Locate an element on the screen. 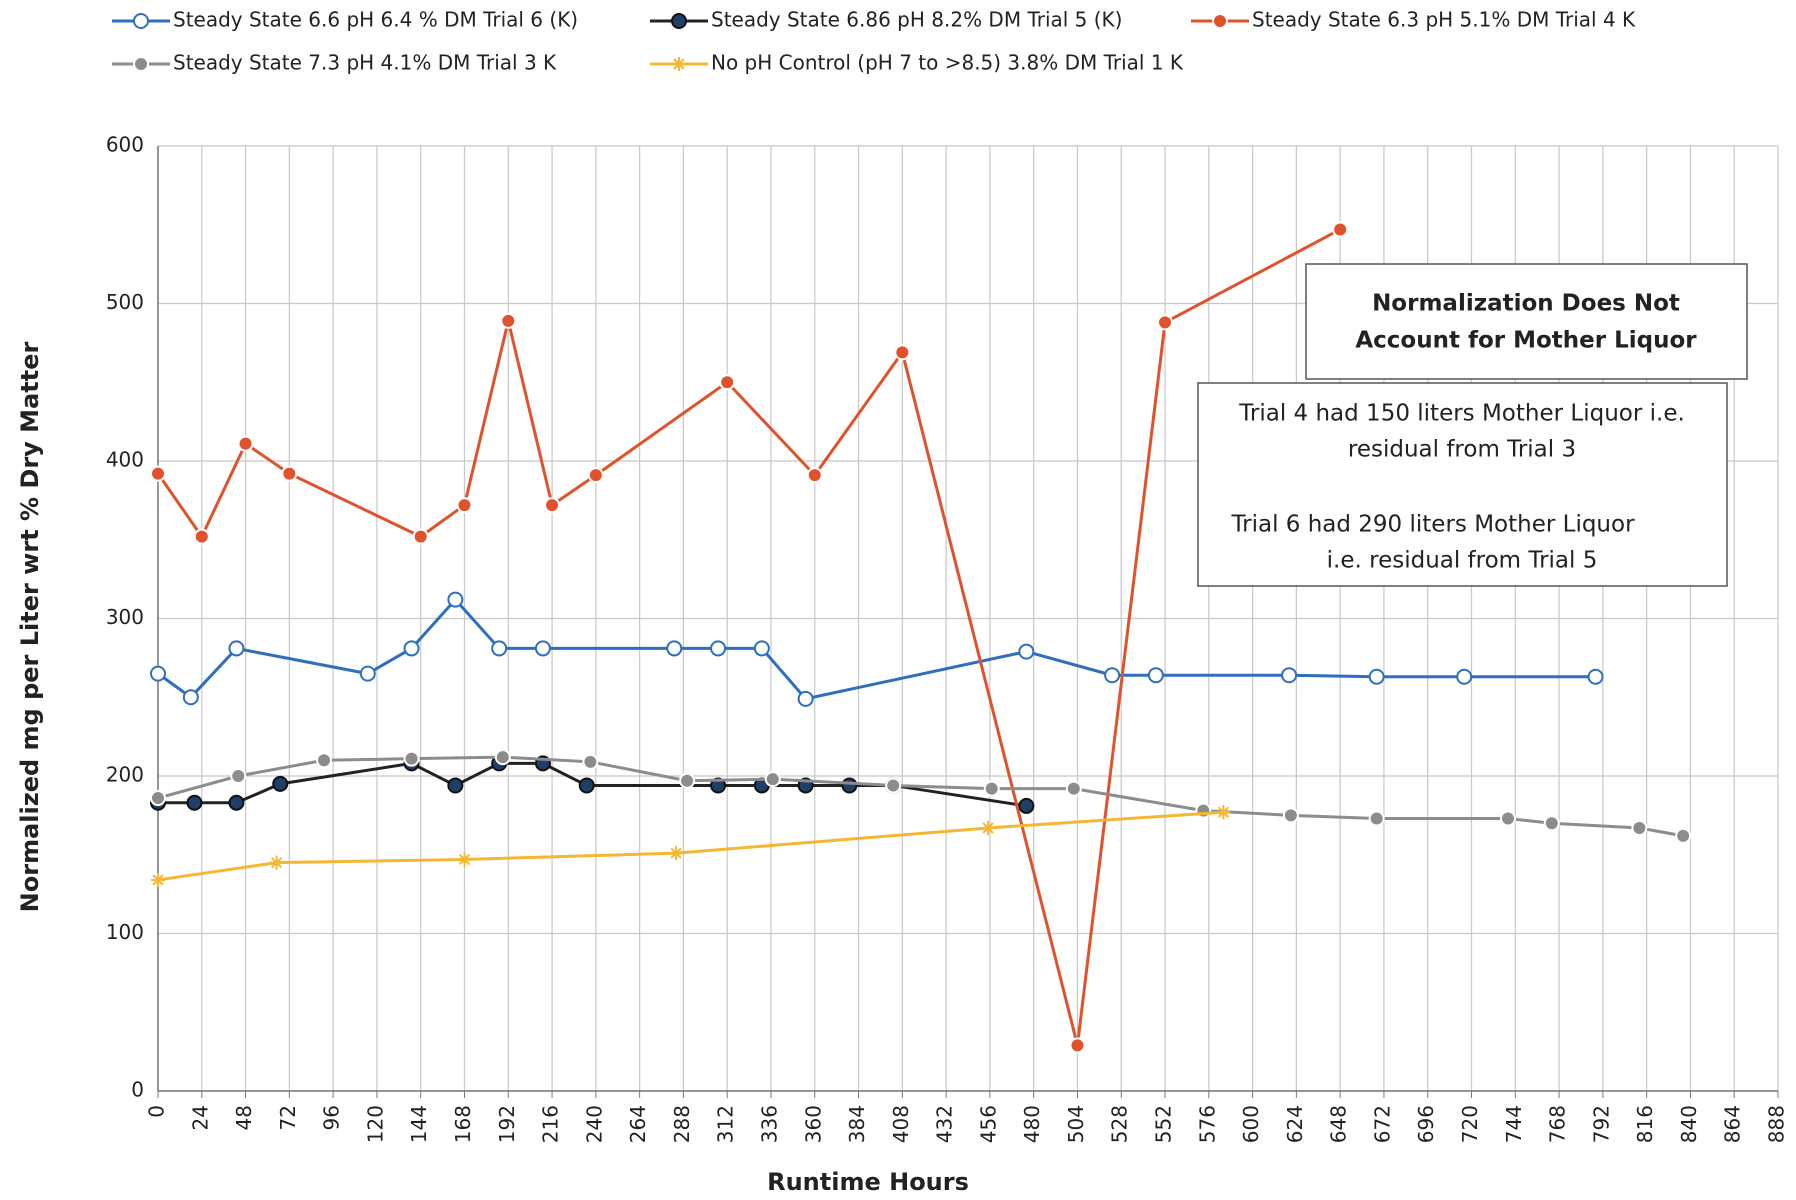 This screenshot has width=1796, height=1200. y-axis-label: Normalized mg per Liter wrt % Dry Matter is located at coordinates (30, 627).